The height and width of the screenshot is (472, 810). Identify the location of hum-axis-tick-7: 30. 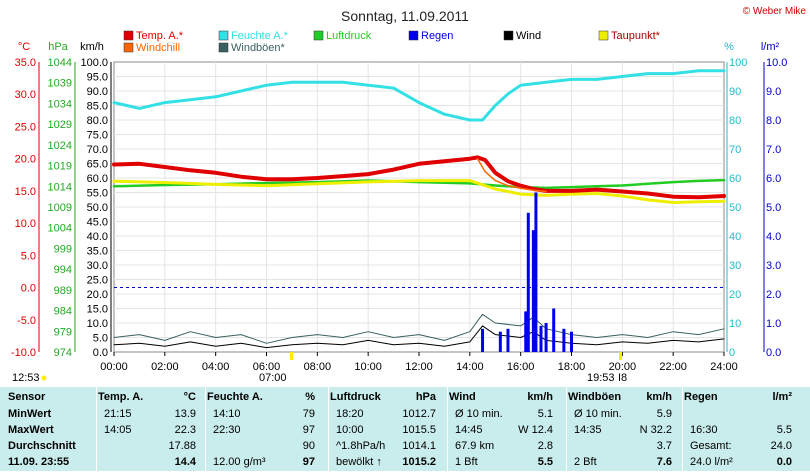
(735, 266).